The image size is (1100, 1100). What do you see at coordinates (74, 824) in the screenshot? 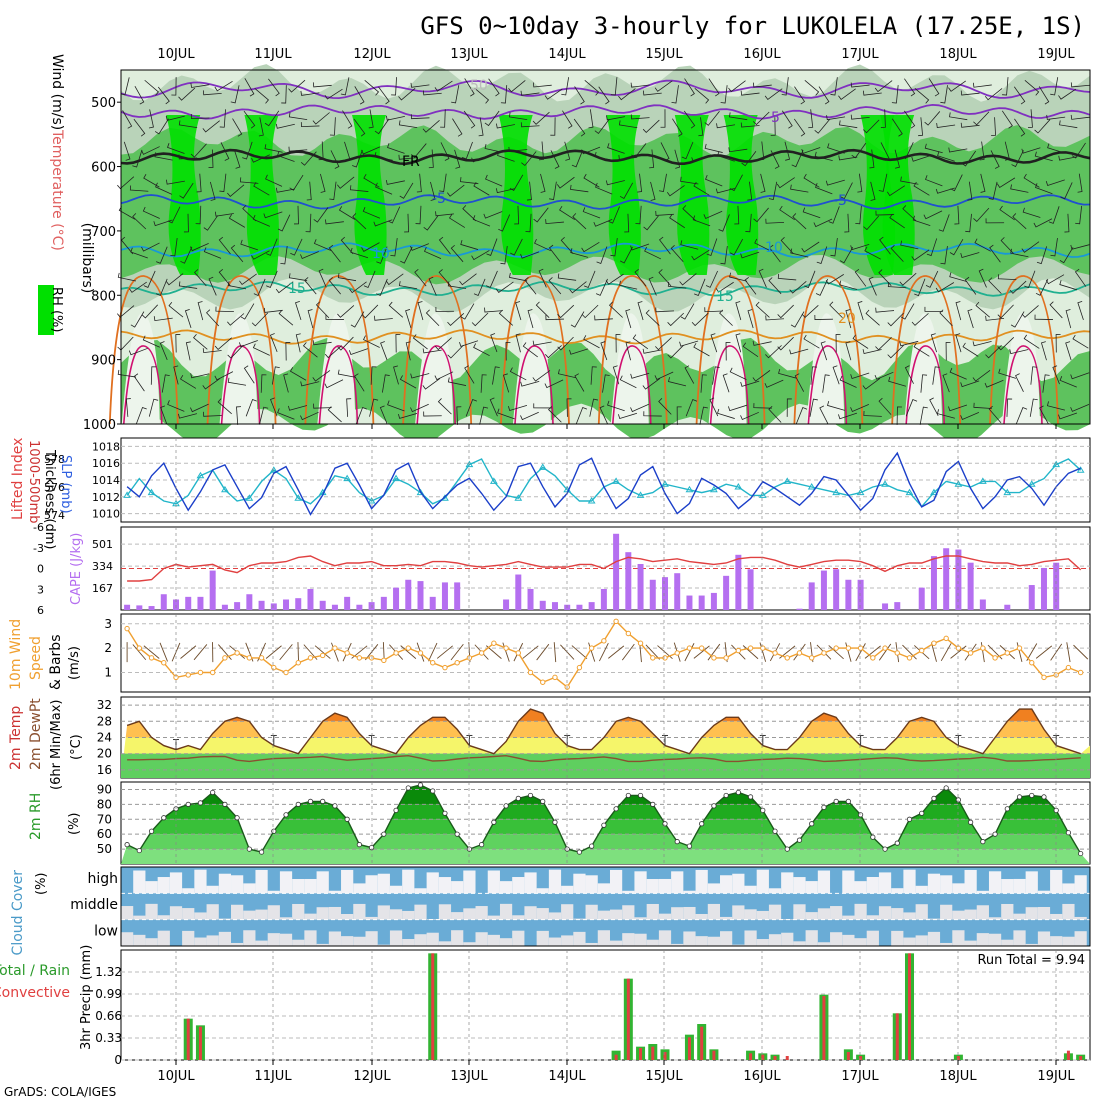
I see `ylabel-rh-unit: (%)` at bounding box center [74, 824].